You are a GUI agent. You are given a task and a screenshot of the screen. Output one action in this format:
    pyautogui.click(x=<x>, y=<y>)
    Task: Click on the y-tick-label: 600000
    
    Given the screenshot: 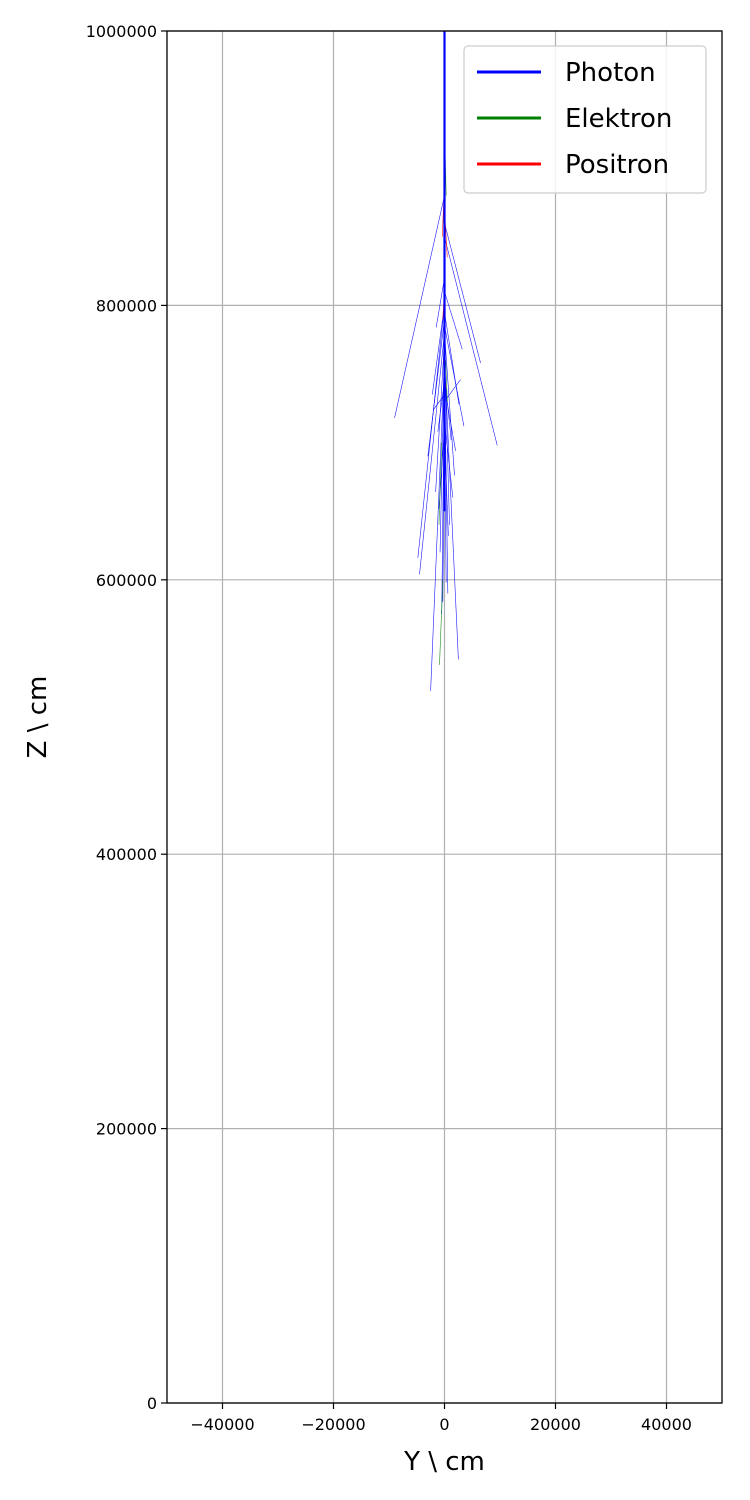 What is the action you would take?
    pyautogui.click(x=126, y=580)
    